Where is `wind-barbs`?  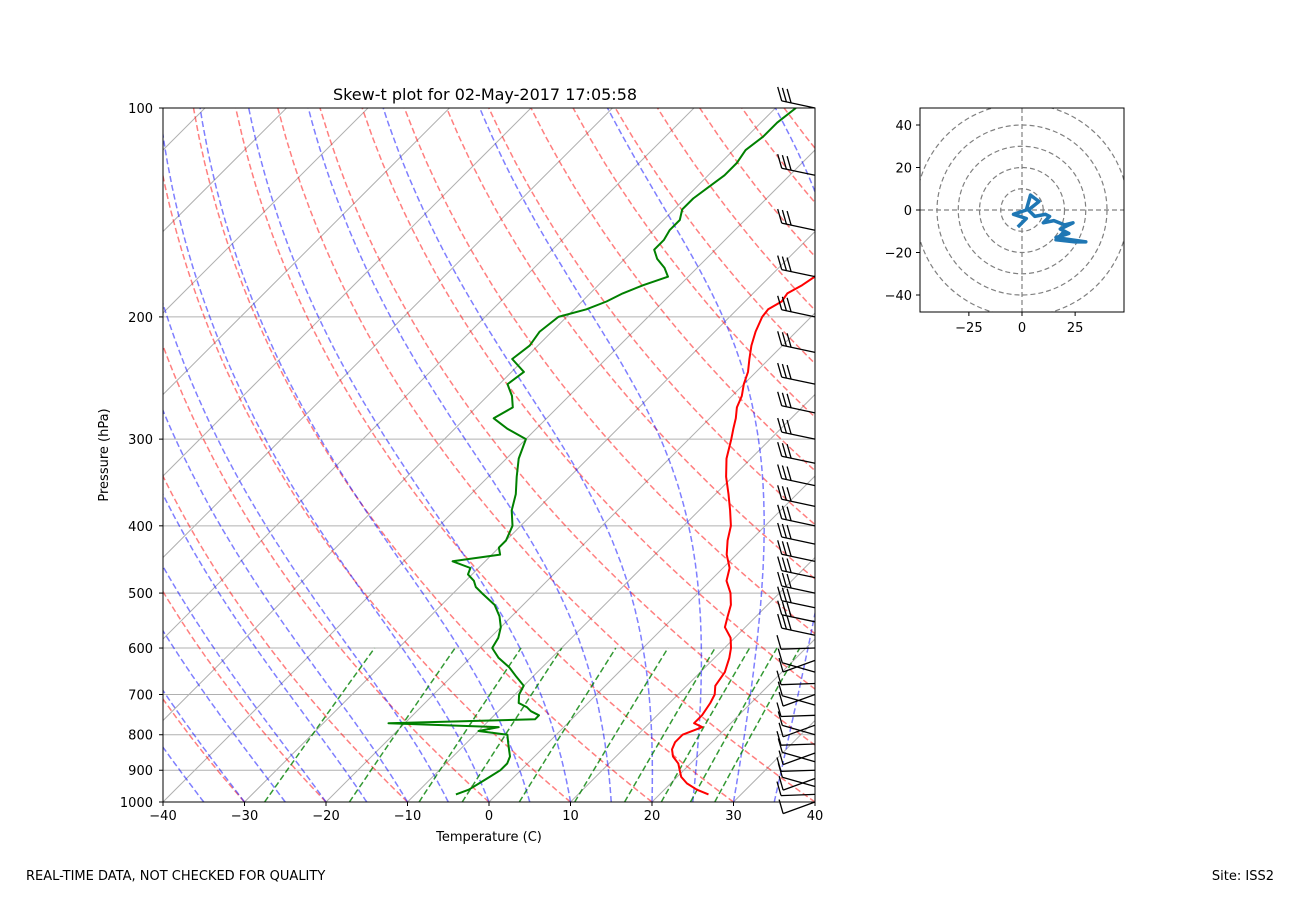
wind-barbs is located at coordinates (796, 450).